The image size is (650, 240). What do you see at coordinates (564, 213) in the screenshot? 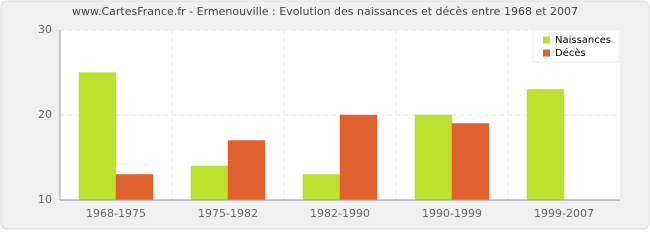
I see `x-tick-label: 1999-2007` at bounding box center [564, 213].